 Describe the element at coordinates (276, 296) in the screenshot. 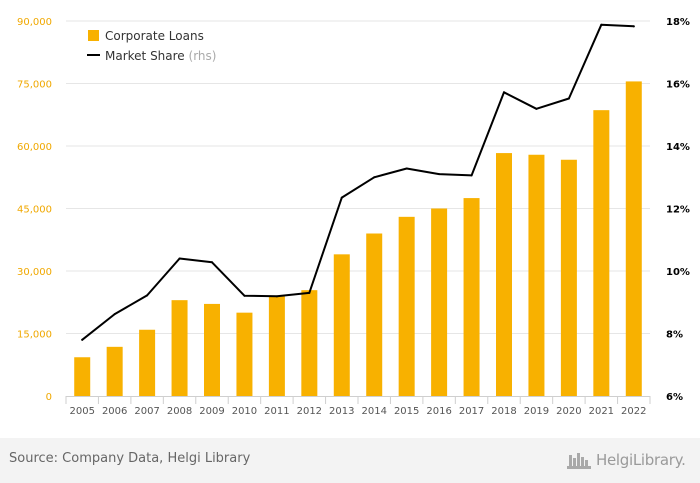

I see `market-share-point-2011` at that location.